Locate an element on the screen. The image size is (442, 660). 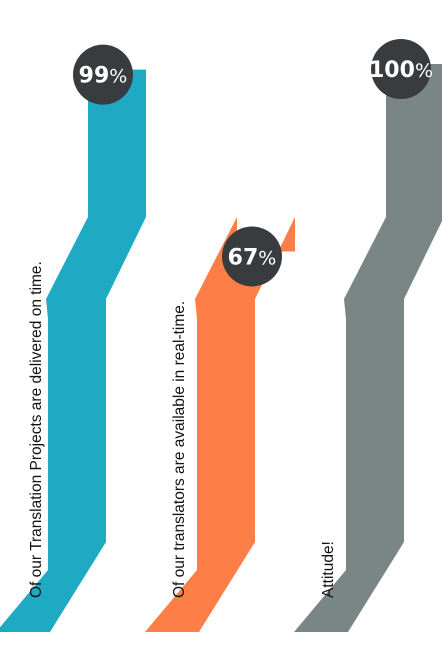
value-badge-1: 99% is located at coordinates (103, 74).